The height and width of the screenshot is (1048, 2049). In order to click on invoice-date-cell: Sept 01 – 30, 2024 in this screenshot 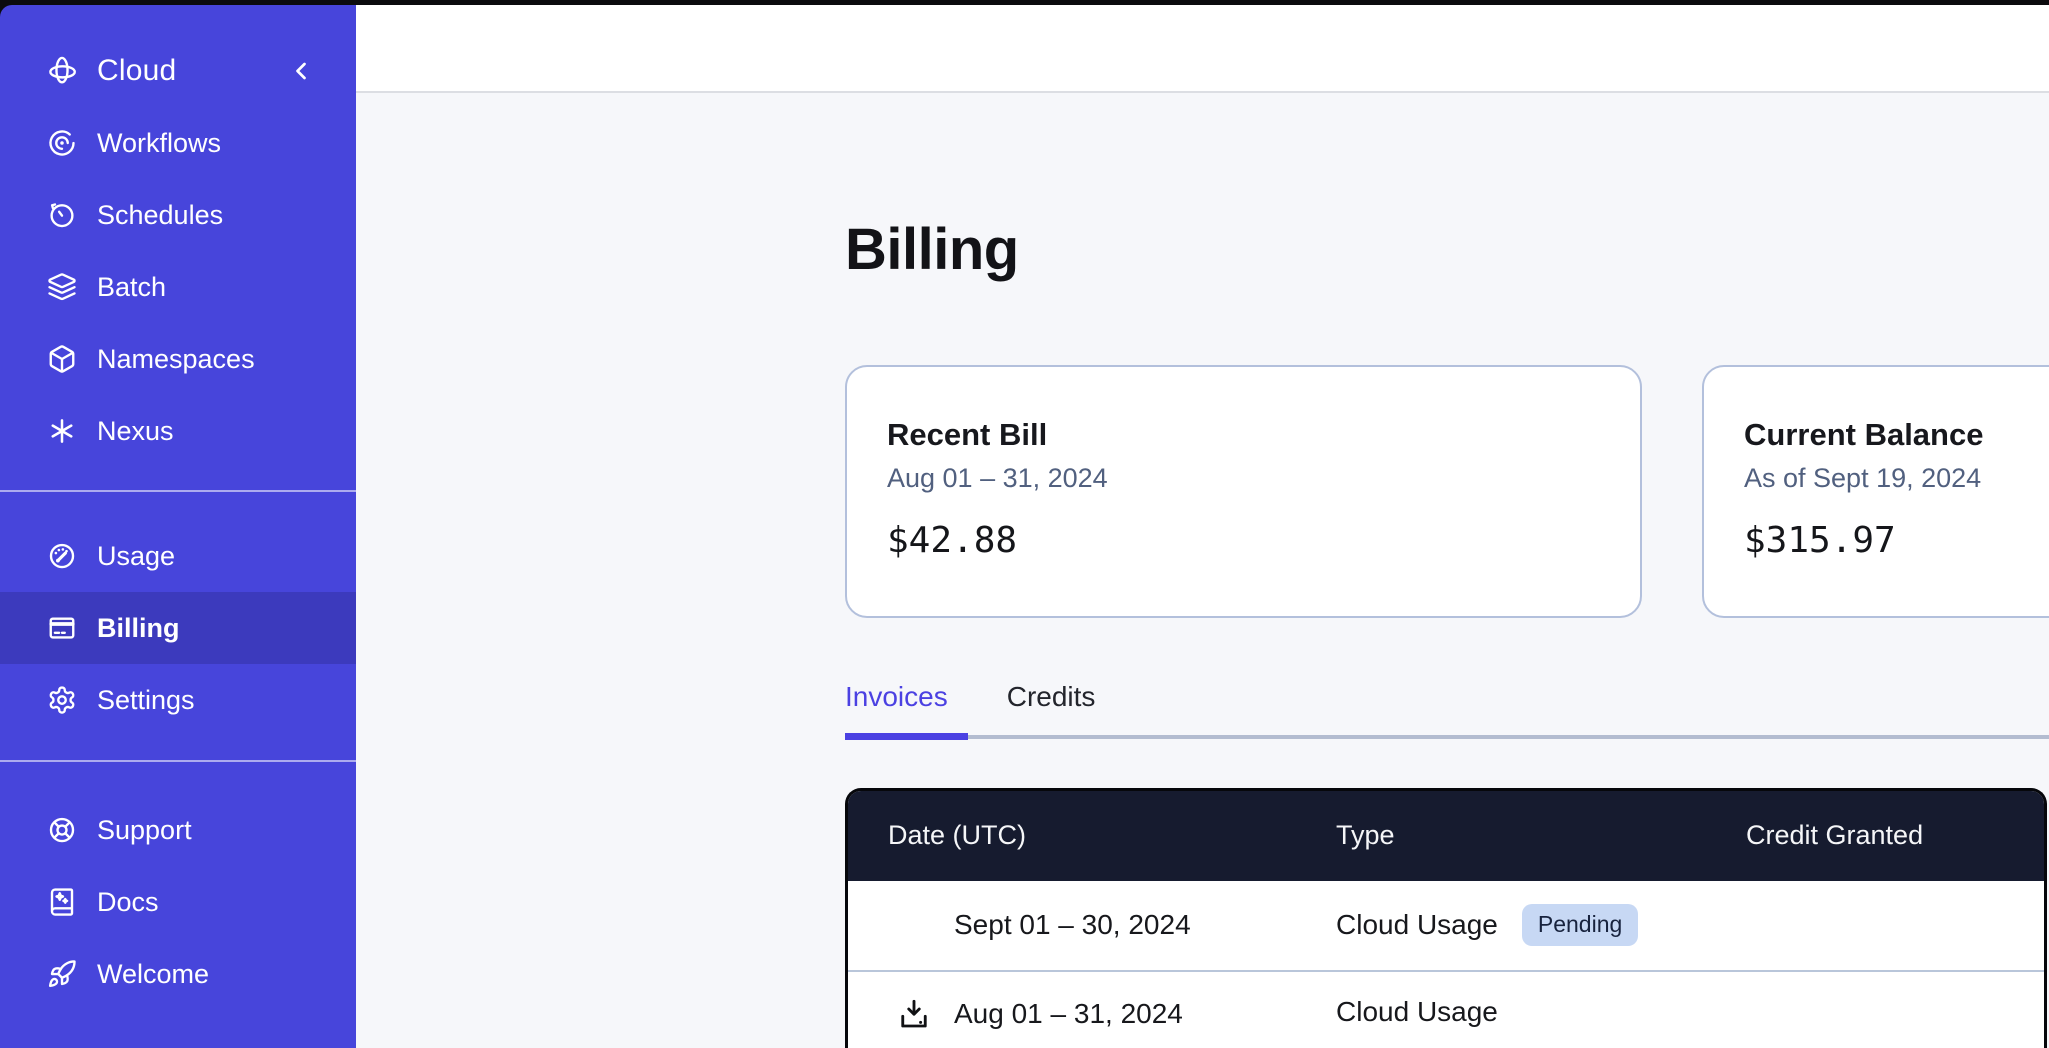, I will do `click(1112, 925)`.